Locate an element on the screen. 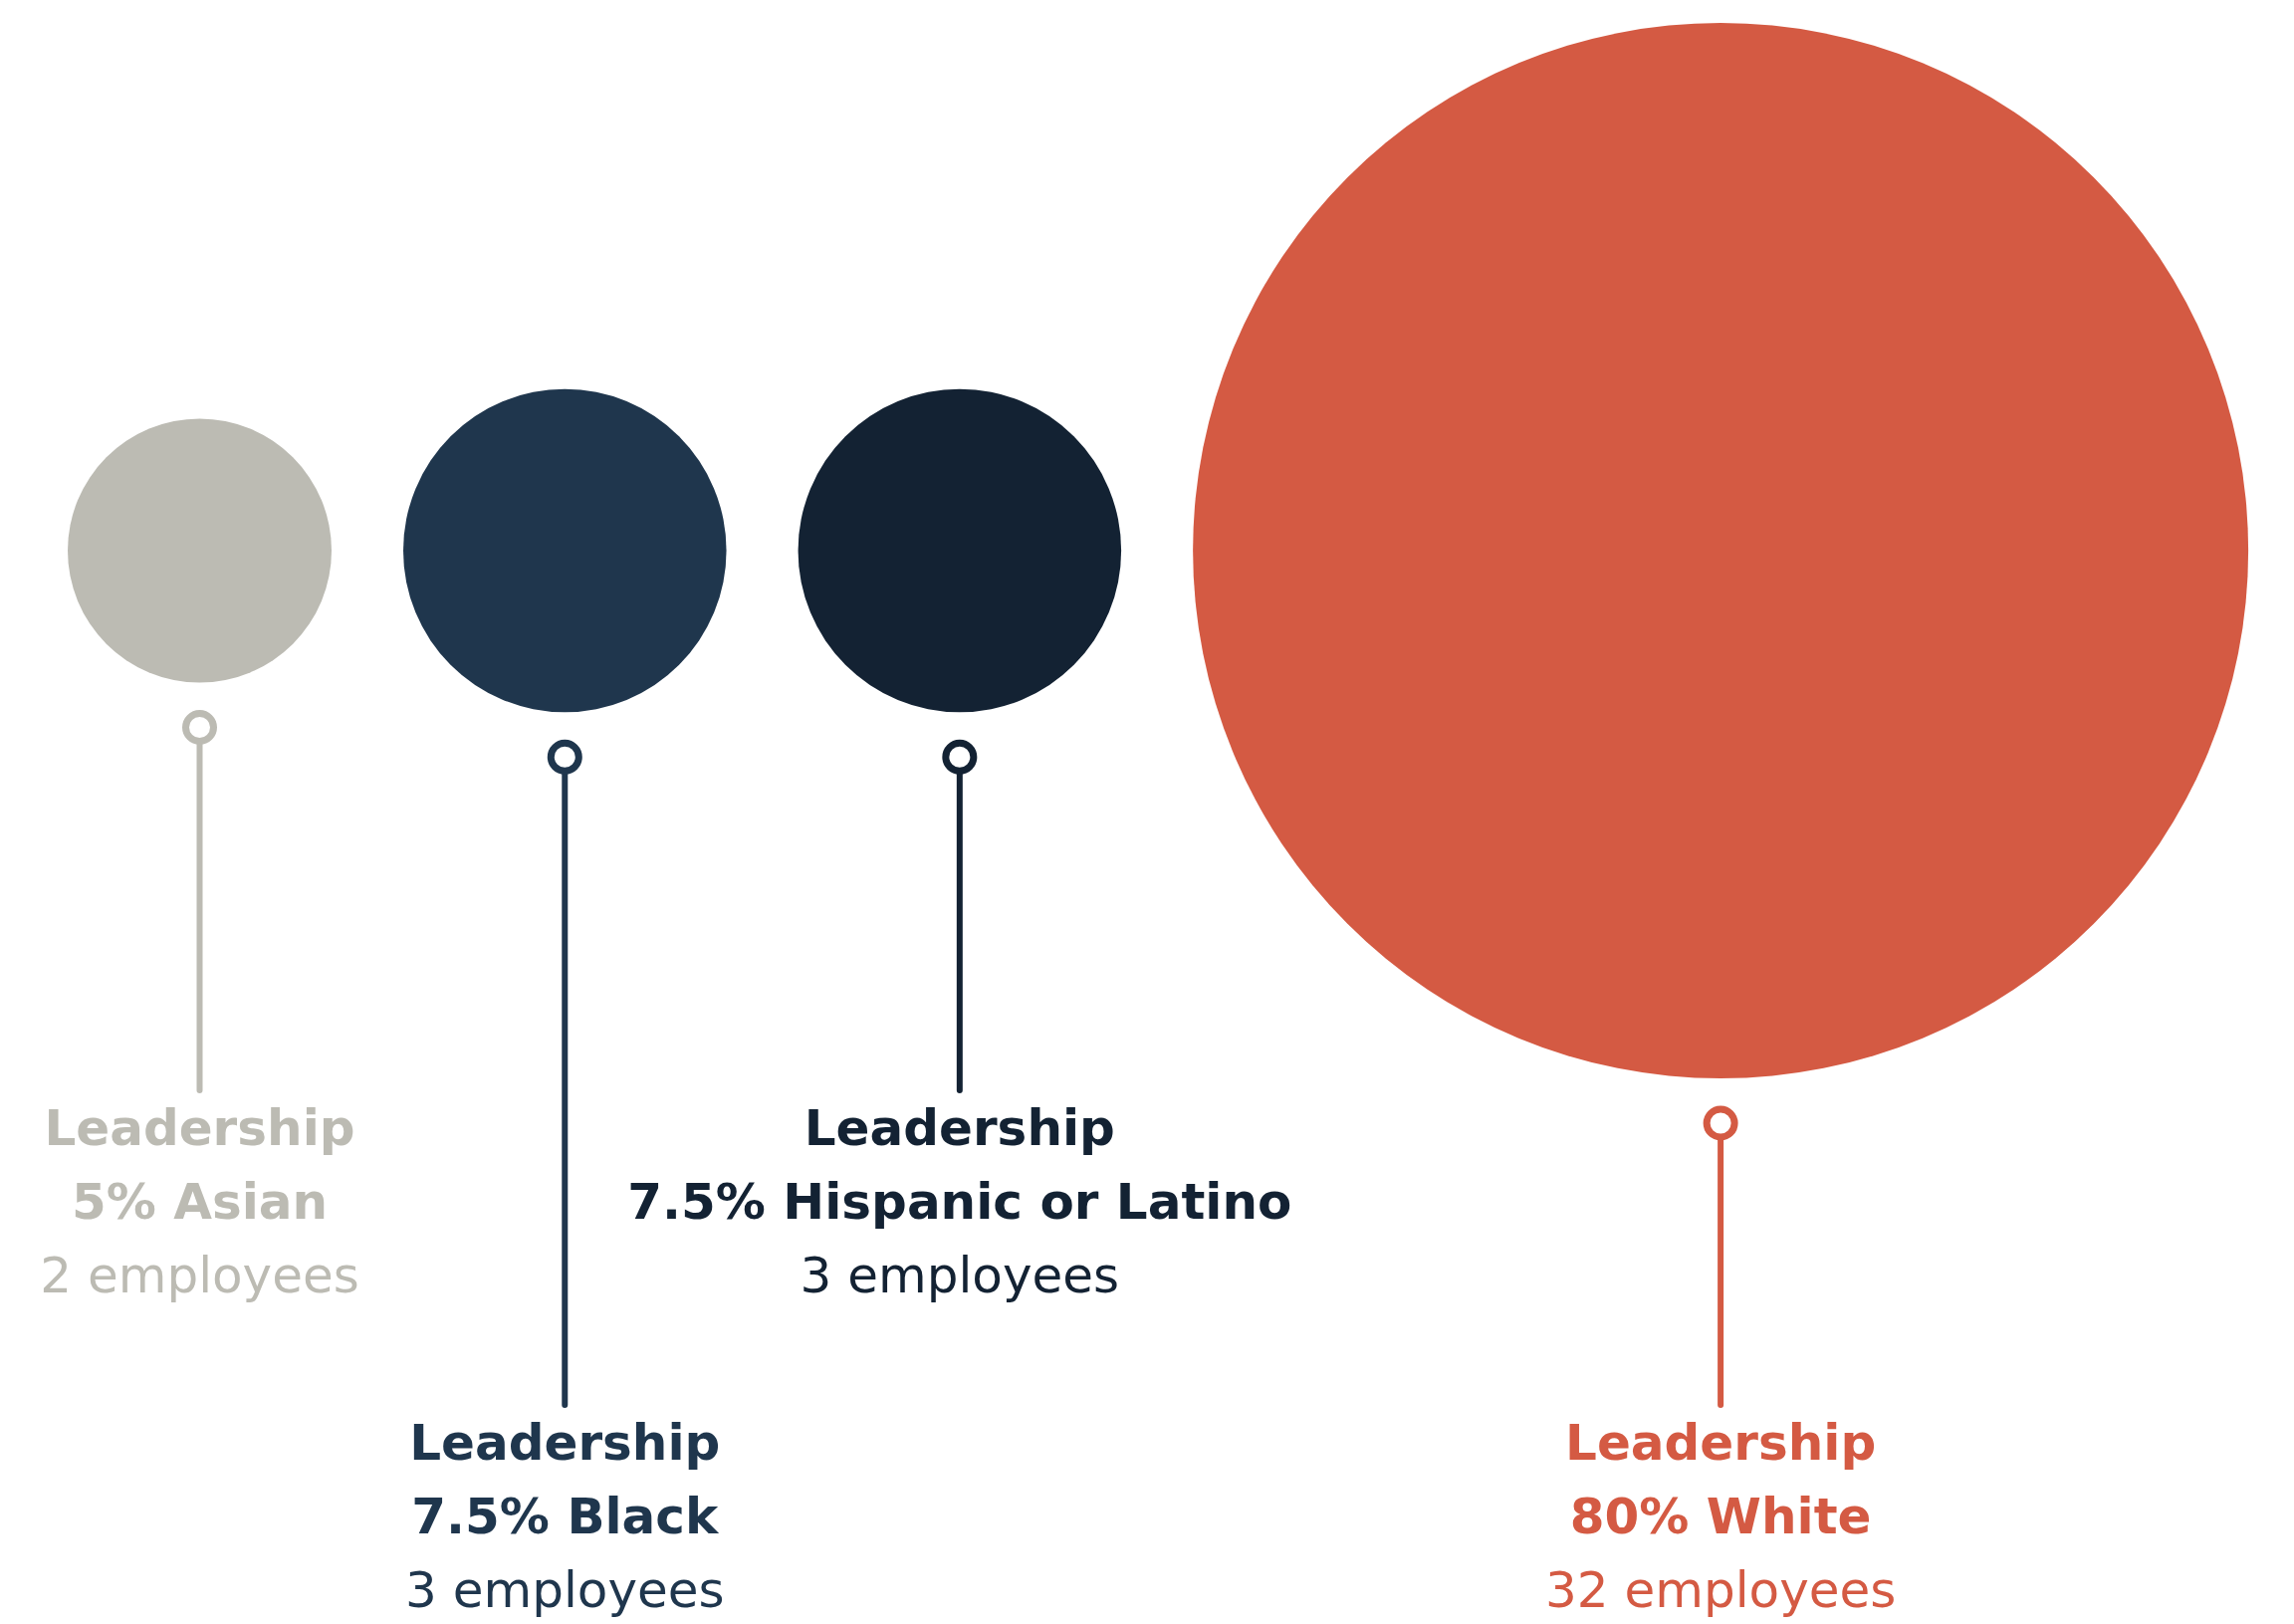  text: 32 employees is located at coordinates (1720, 1590).